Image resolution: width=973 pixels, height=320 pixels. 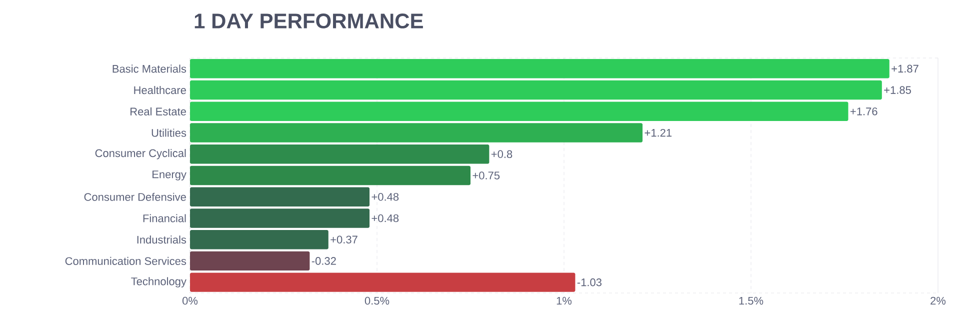 I want to click on data-label: -0.32, so click(x=324, y=261).